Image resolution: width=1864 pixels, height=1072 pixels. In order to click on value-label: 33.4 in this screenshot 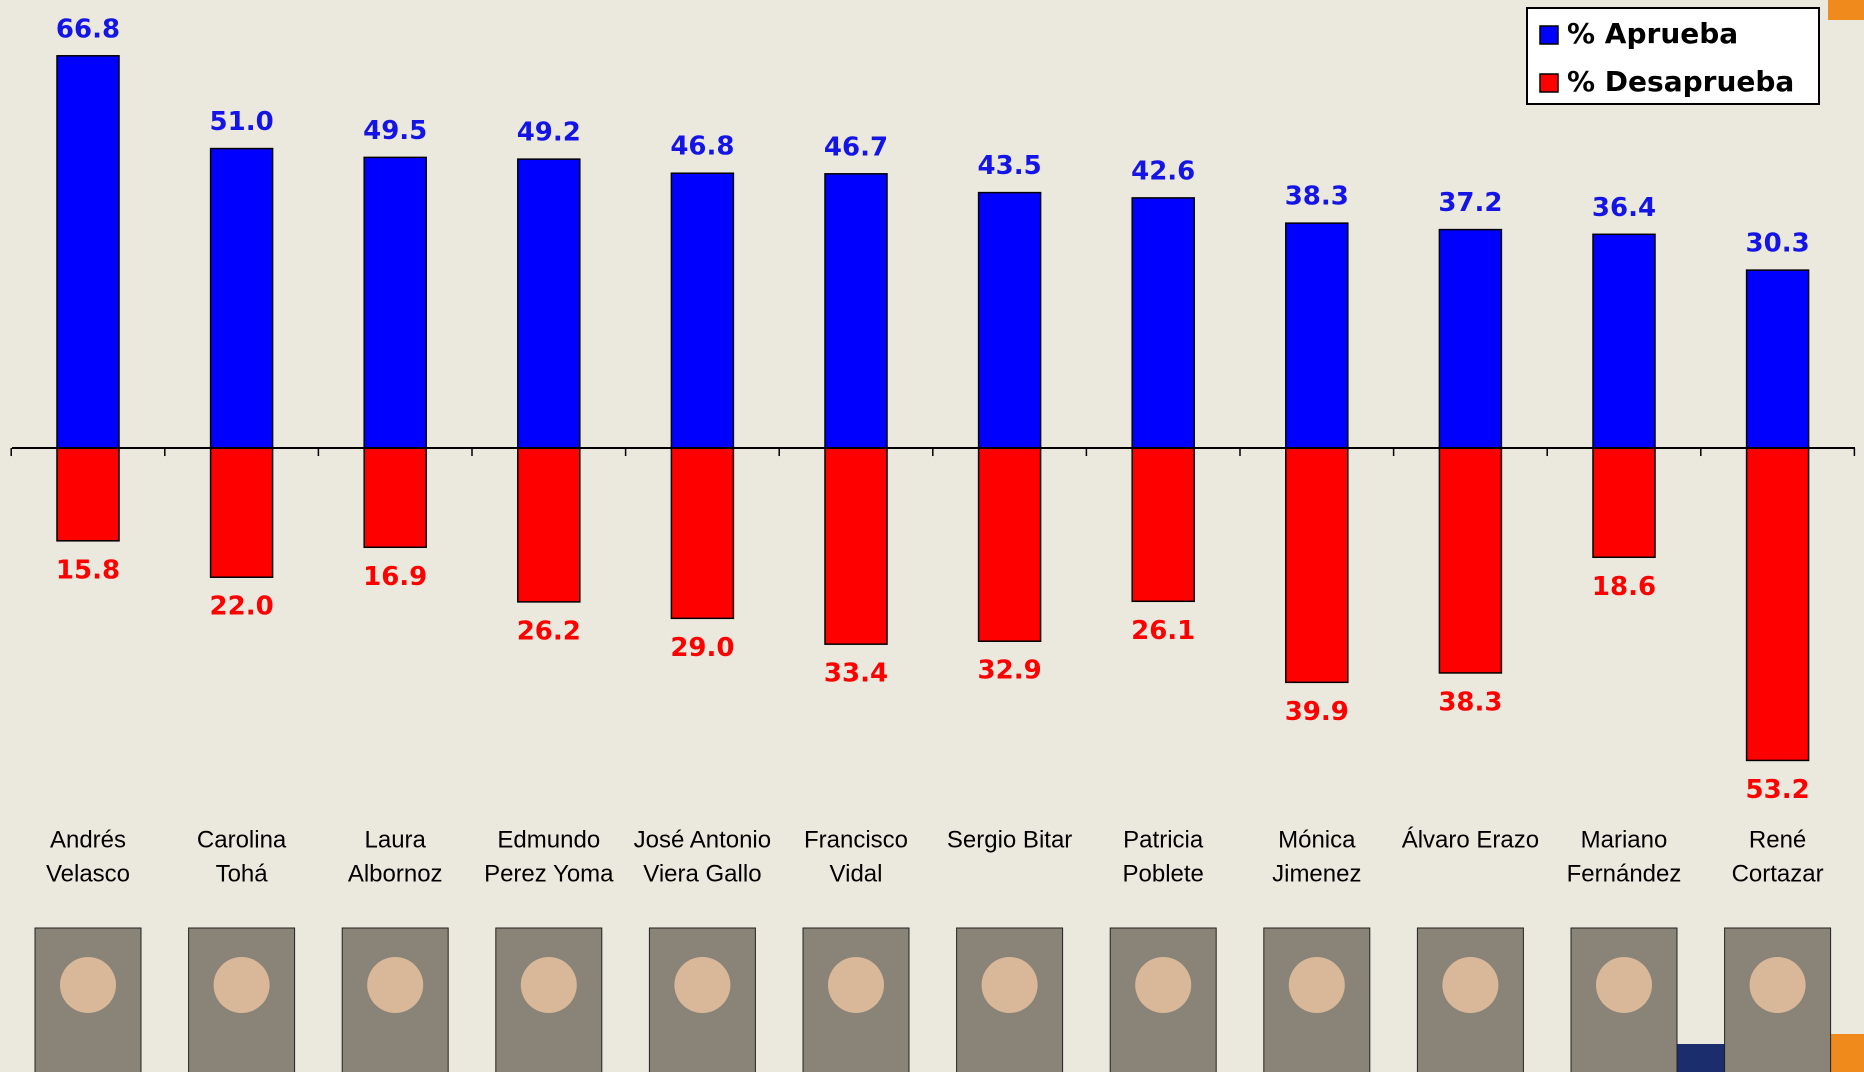, I will do `click(856, 674)`.